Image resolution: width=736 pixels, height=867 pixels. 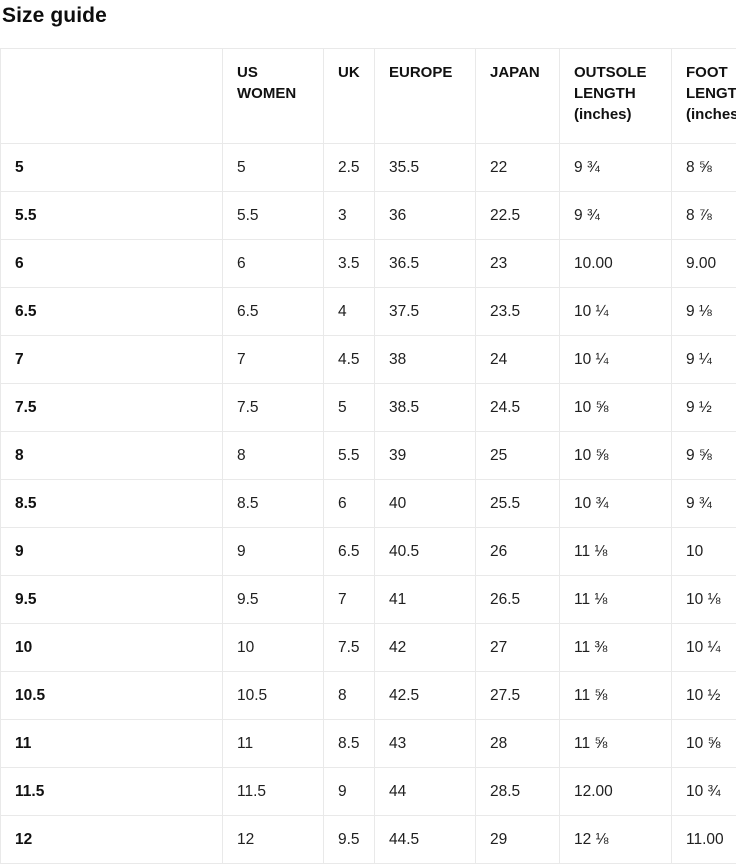 I want to click on cell-us-women: 6.5, so click(x=273, y=311).